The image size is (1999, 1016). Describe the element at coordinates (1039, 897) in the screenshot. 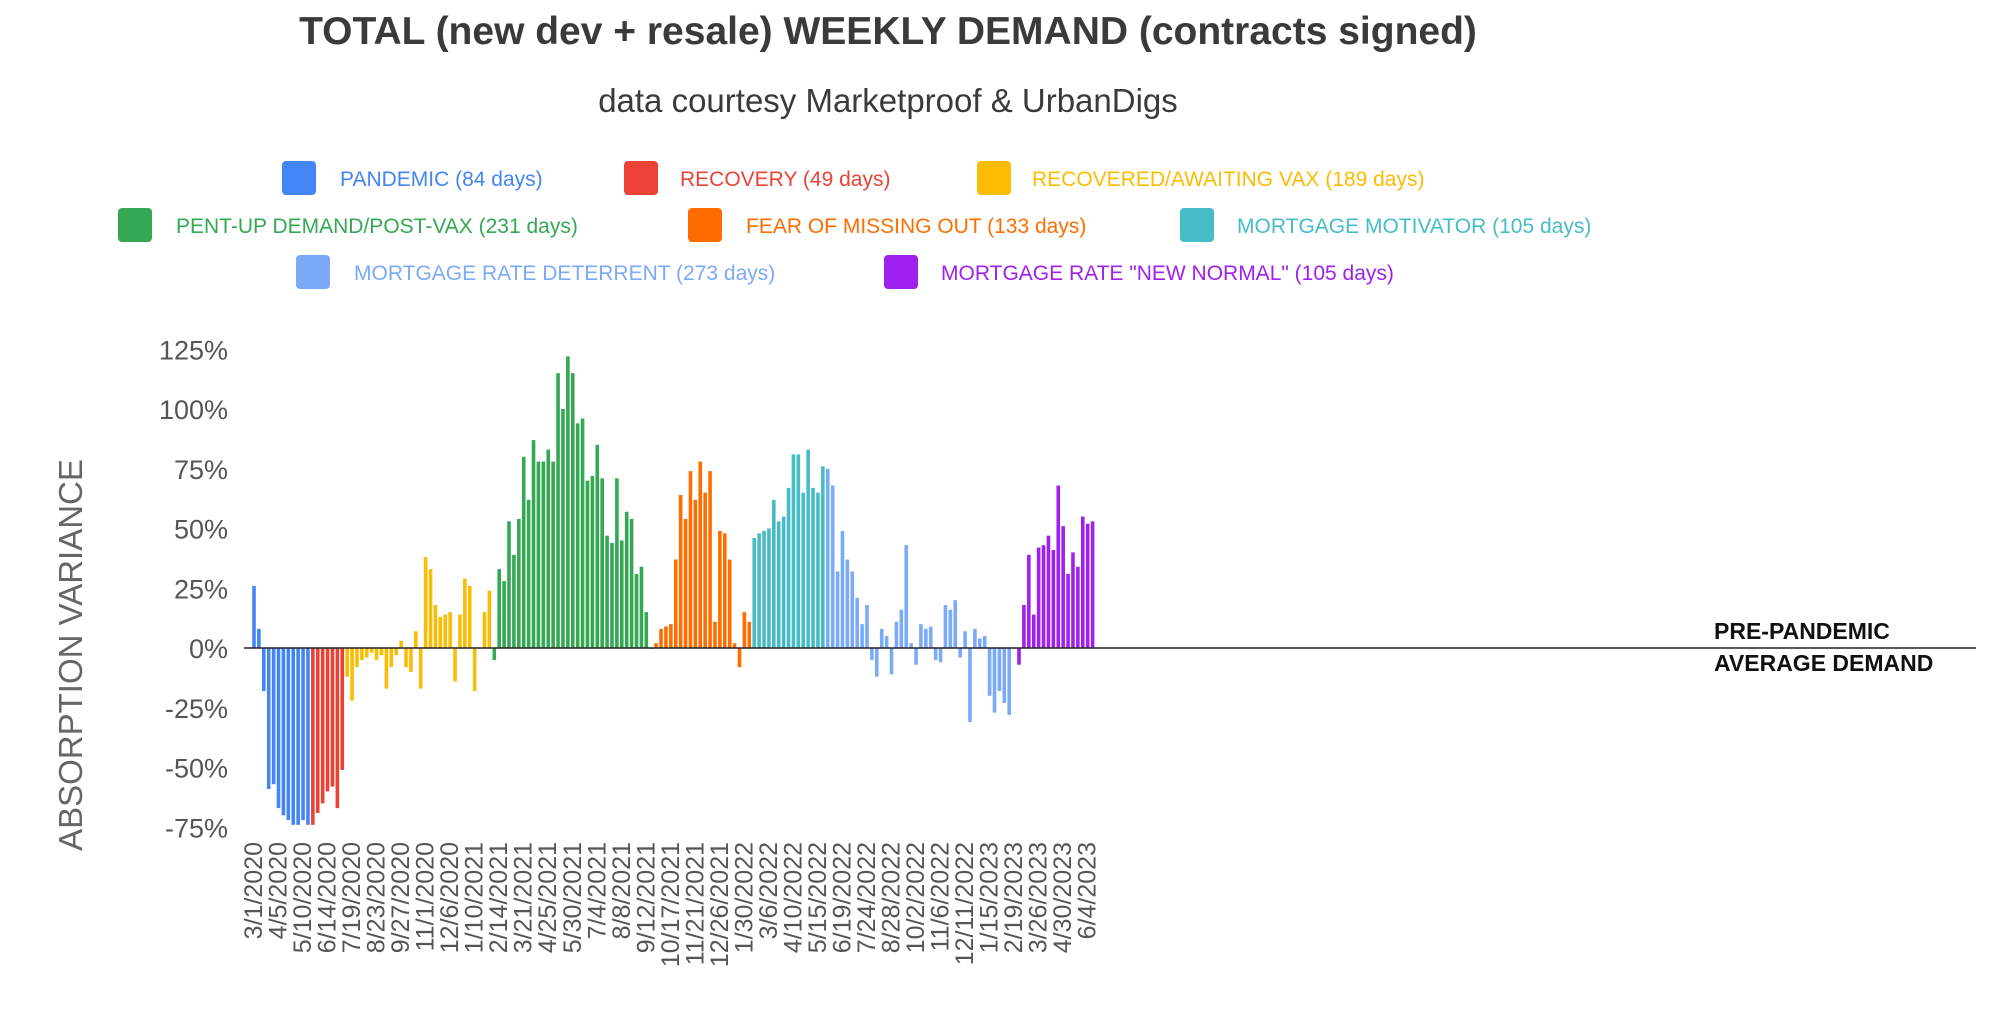

I see `x-tick-label: 3/26/2023` at that location.